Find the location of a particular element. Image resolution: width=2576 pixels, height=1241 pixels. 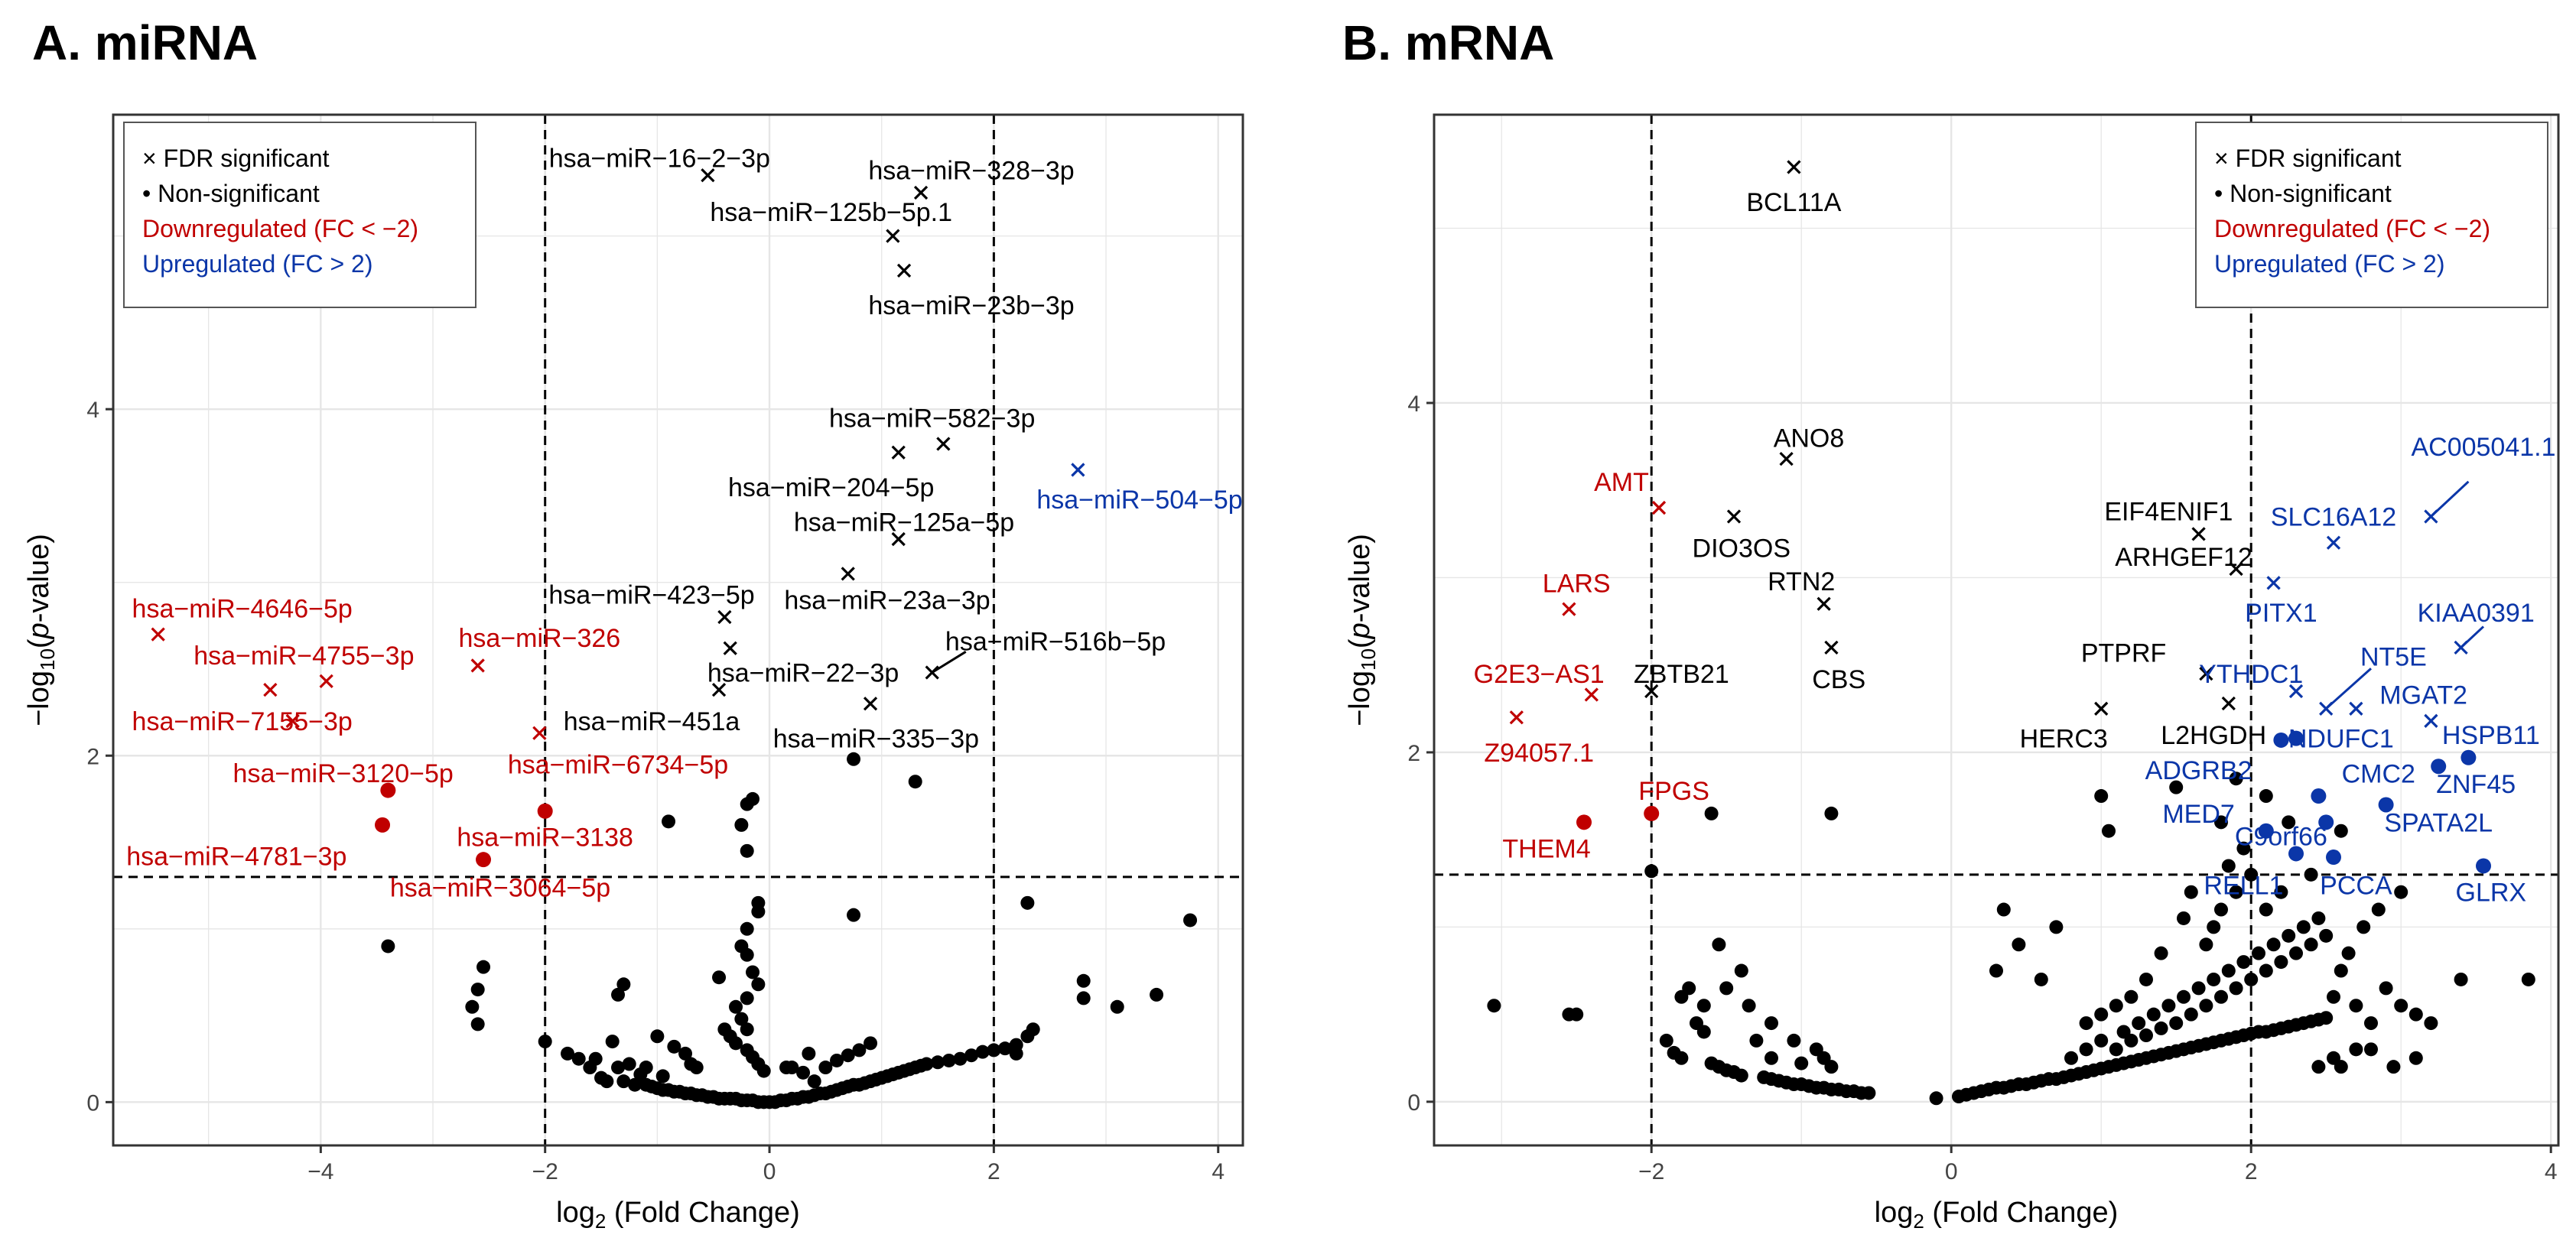

point-label: GLRX is located at coordinates (2491, 893).